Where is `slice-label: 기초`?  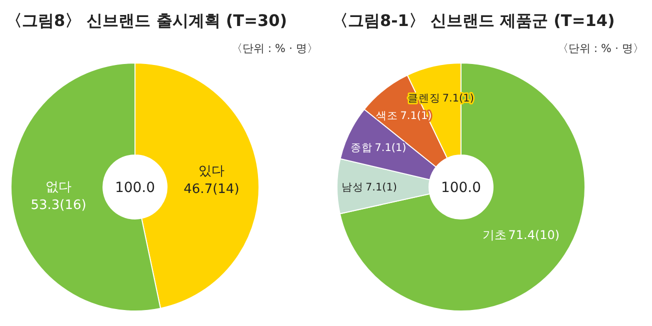
slice-label: 기초 is located at coordinates (494, 235).